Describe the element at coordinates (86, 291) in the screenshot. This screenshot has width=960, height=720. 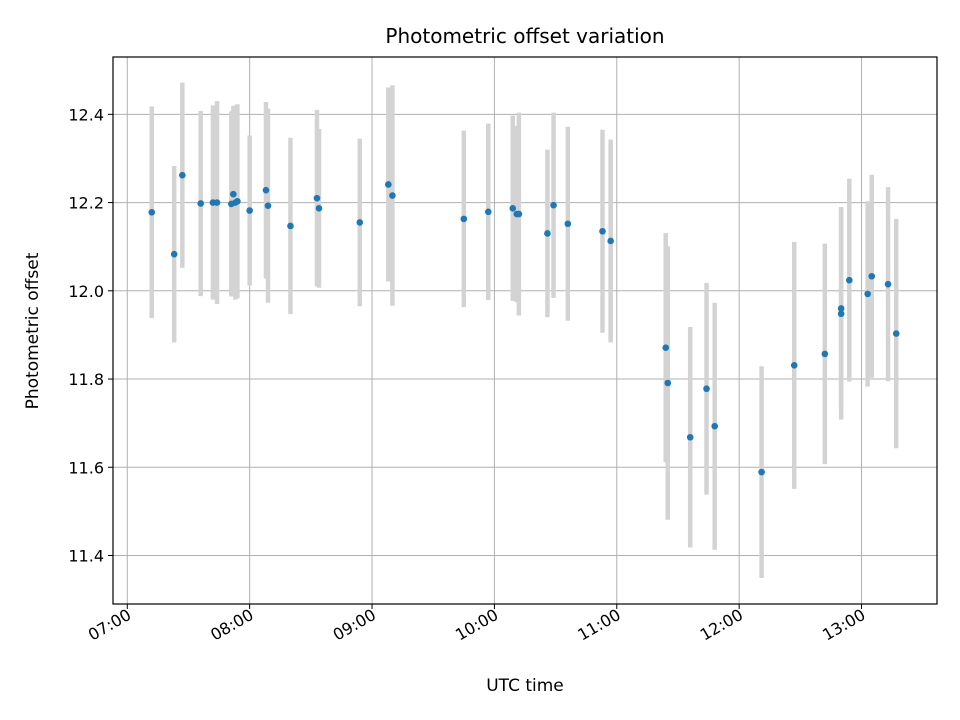
I see `y-tick-label: 12.0` at that location.